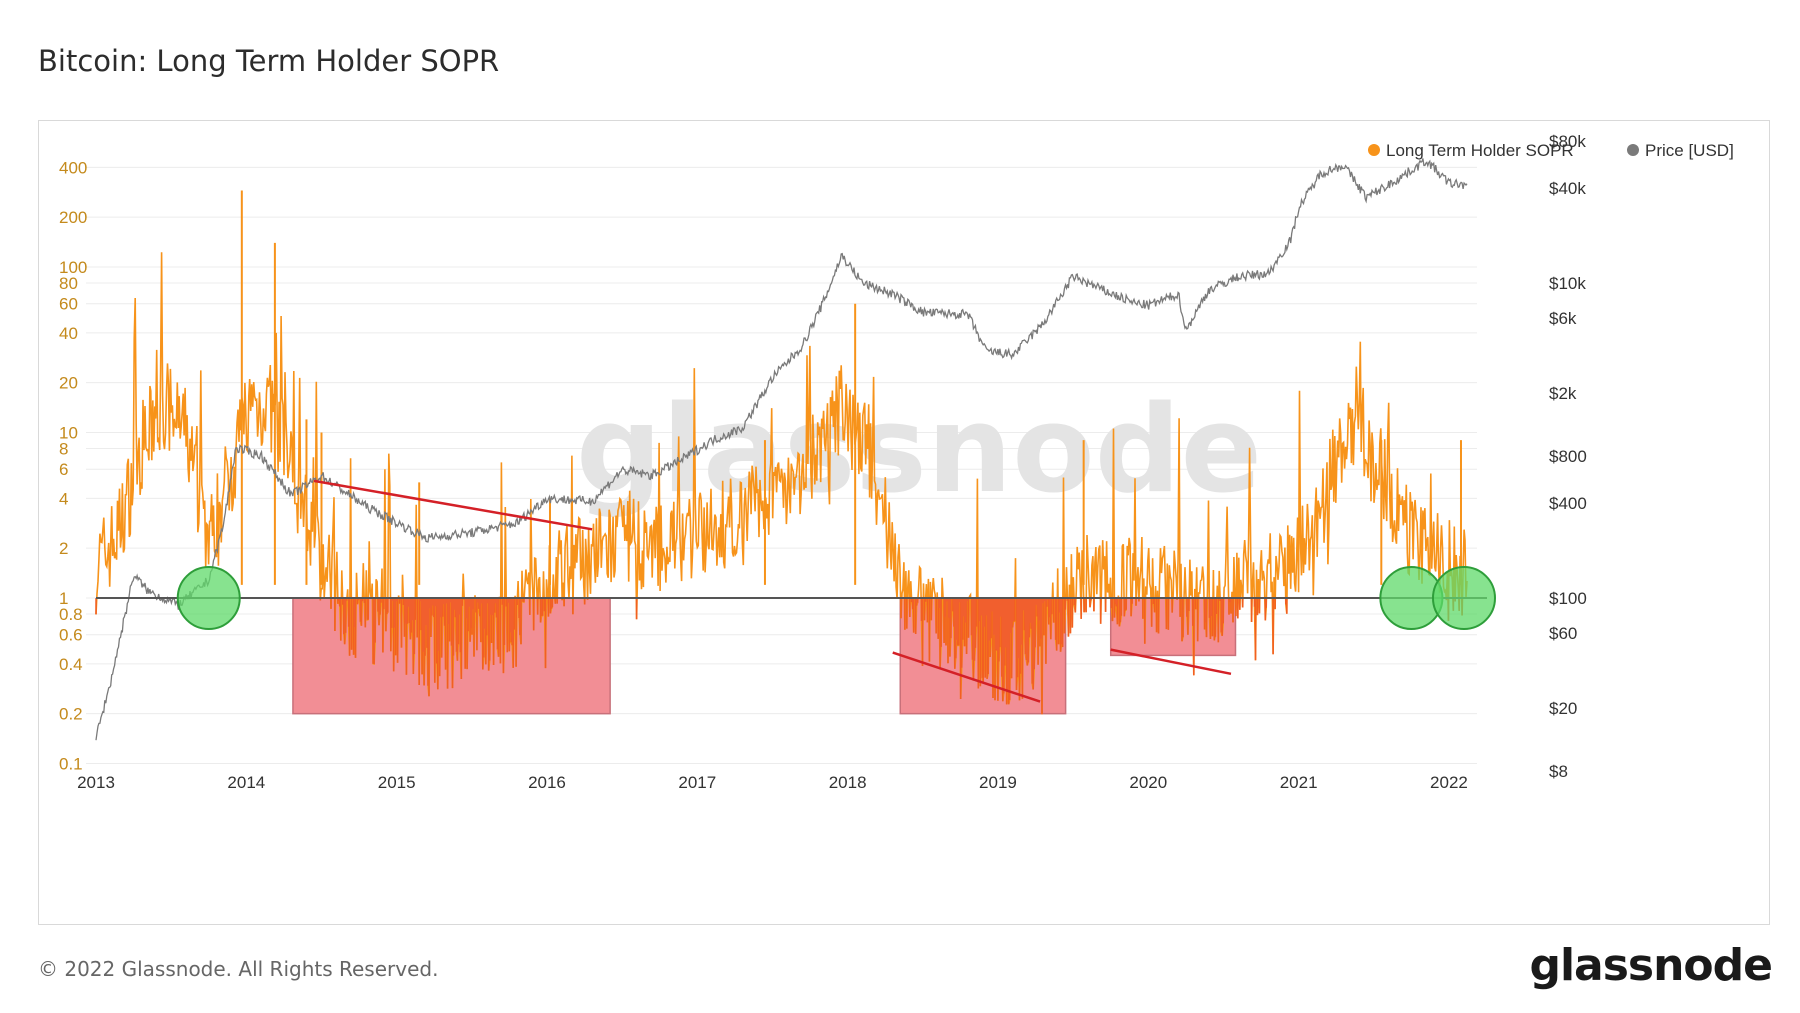 Image resolution: width=1800 pixels, height=1013 pixels. Describe the element at coordinates (1563, 318) in the screenshot. I see `y-right-tick-label: $6k` at that location.